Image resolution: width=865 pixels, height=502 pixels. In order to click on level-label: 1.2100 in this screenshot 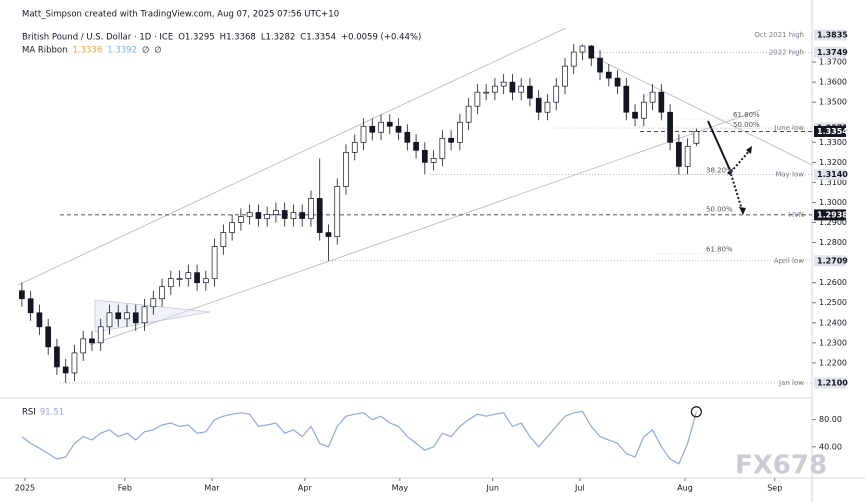, I will do `click(832, 382)`.